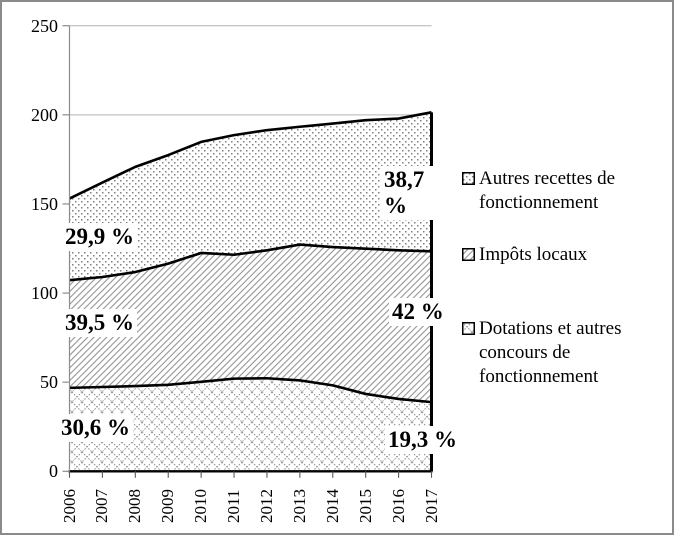 The width and height of the screenshot is (674, 535). What do you see at coordinates (398, 506) in the screenshot?
I see `x-tick-label: 2016` at bounding box center [398, 506].